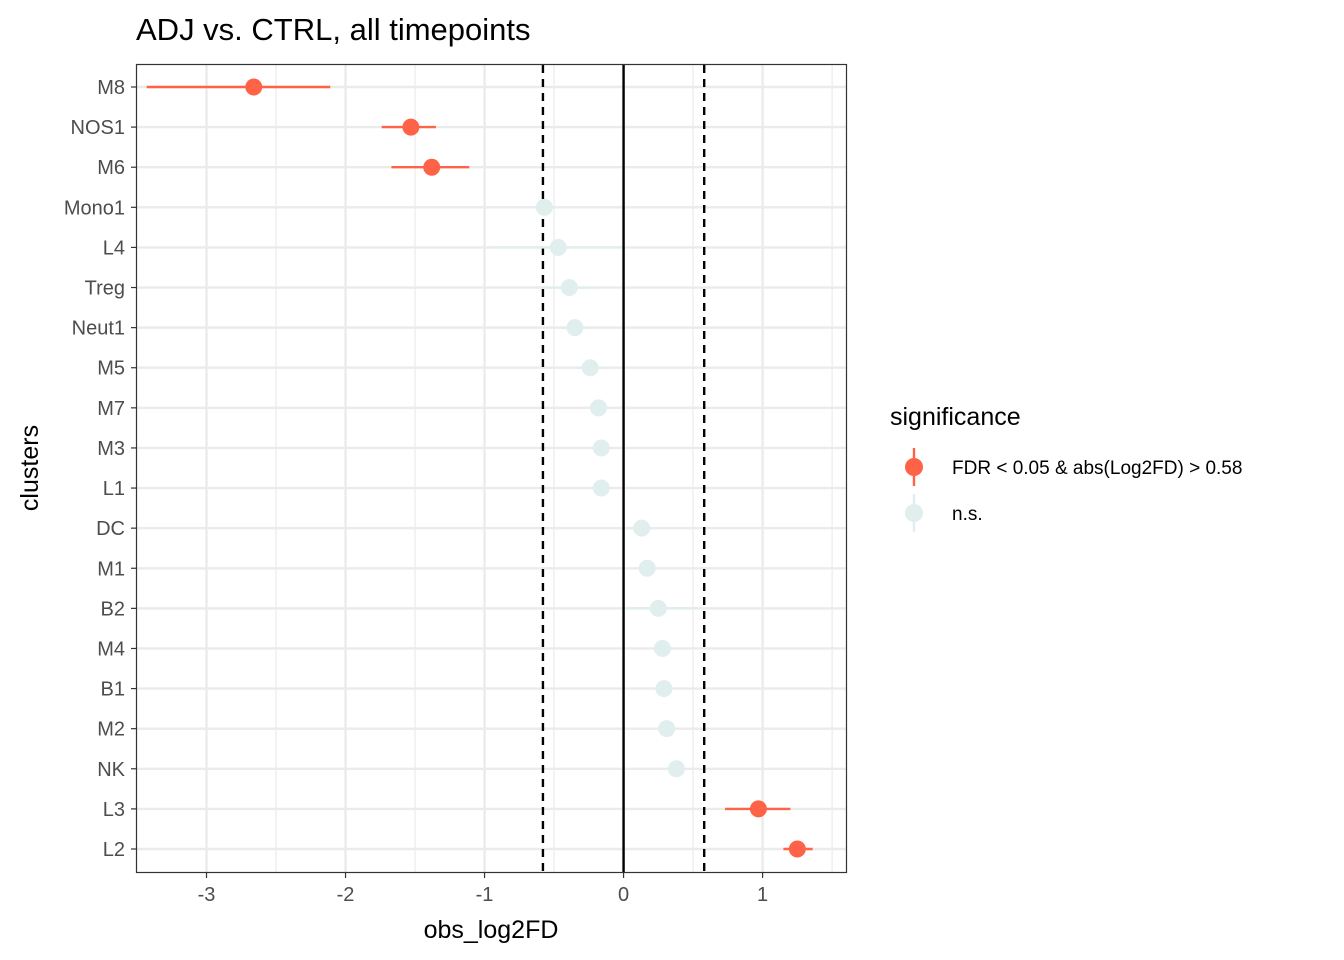 This screenshot has width=1344, height=960. Describe the element at coordinates (114, 850) in the screenshot. I see `y-tick-label: L2` at that location.